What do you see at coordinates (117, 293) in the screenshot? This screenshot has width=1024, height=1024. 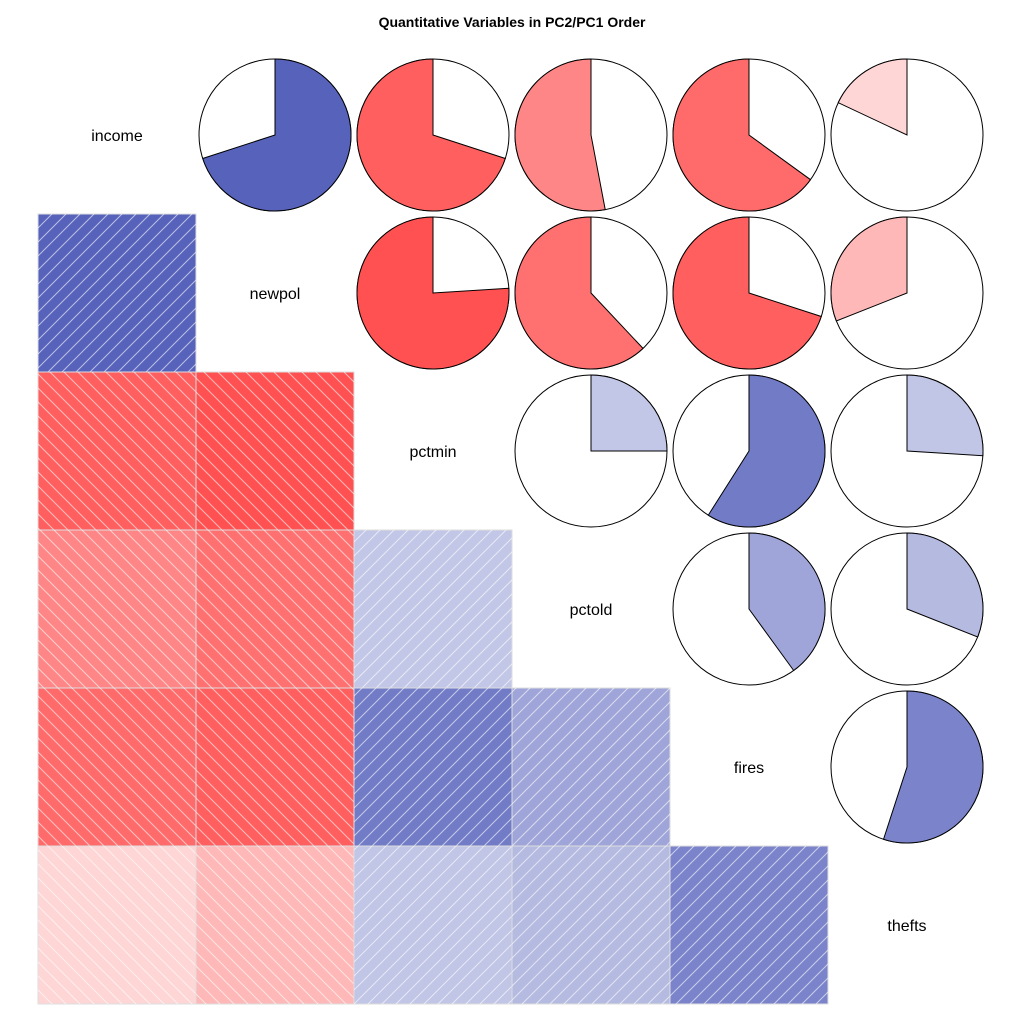 I see `shade-hatch-newpol-income` at bounding box center [117, 293].